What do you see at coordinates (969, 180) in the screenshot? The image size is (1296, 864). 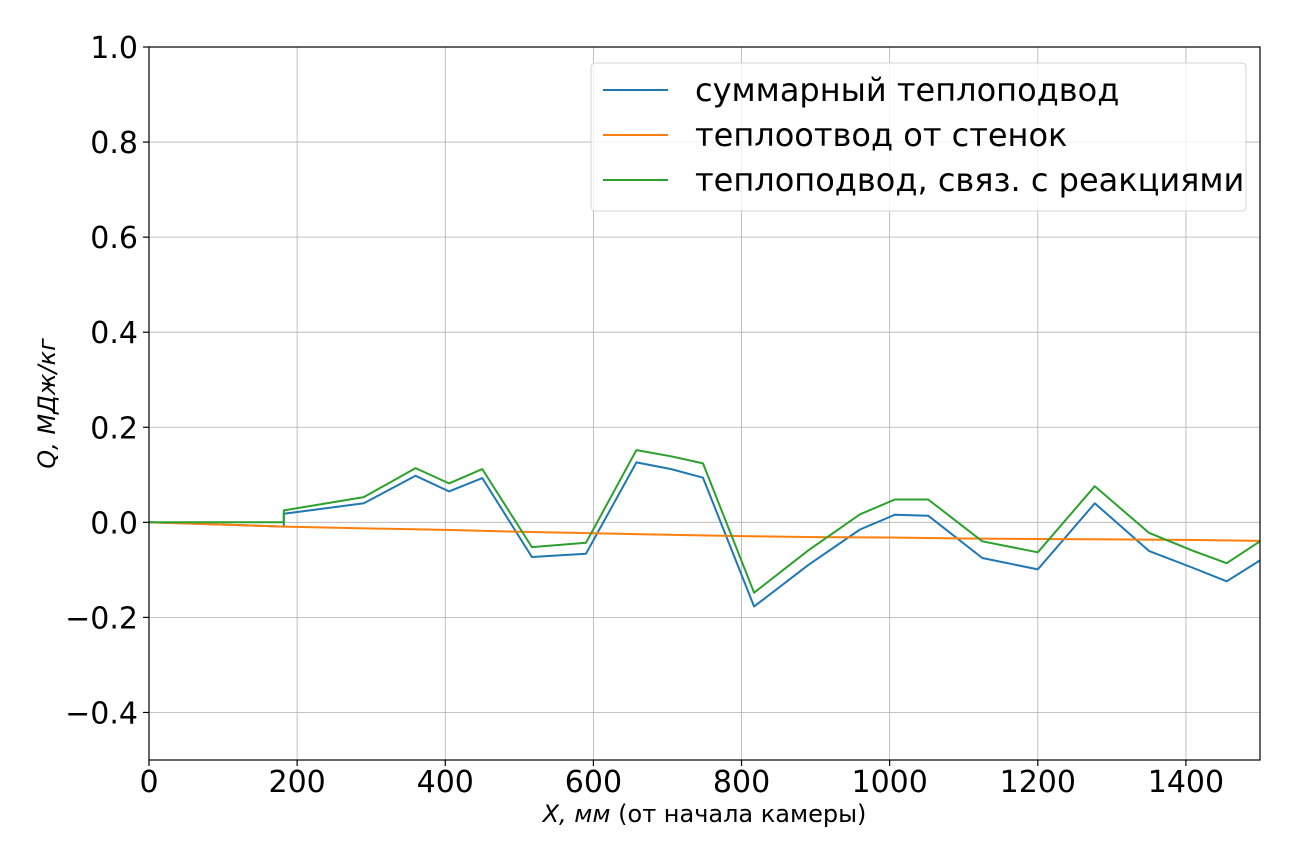 I see `legend-label-3: теплоподвод, связ. с реакциями` at bounding box center [969, 180].